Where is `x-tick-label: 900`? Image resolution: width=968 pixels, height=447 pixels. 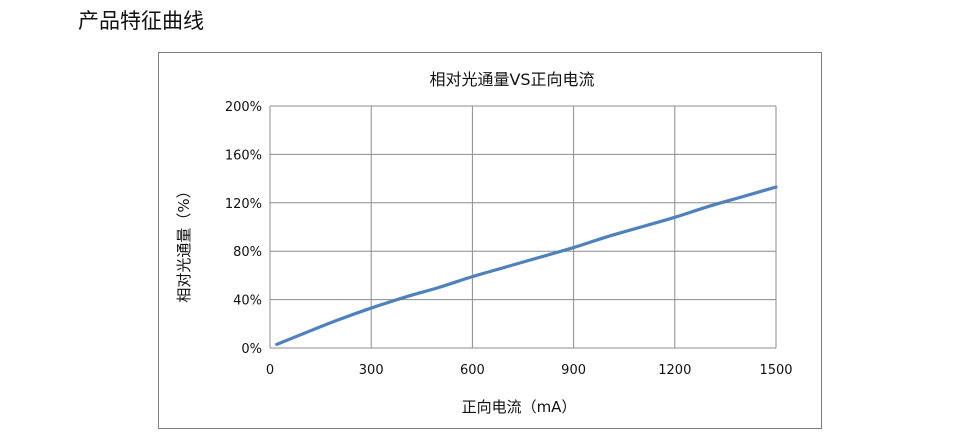
x-tick-label: 900 is located at coordinates (573, 370).